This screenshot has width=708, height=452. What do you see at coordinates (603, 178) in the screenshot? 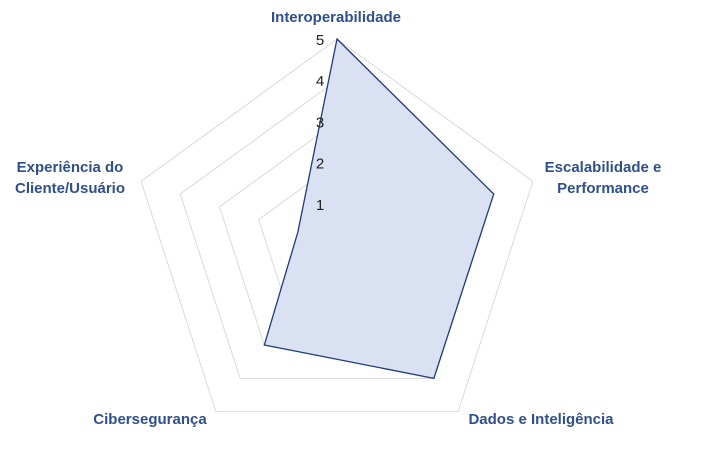
I see `axis-label: Escalabilidade e Performance` at bounding box center [603, 178].